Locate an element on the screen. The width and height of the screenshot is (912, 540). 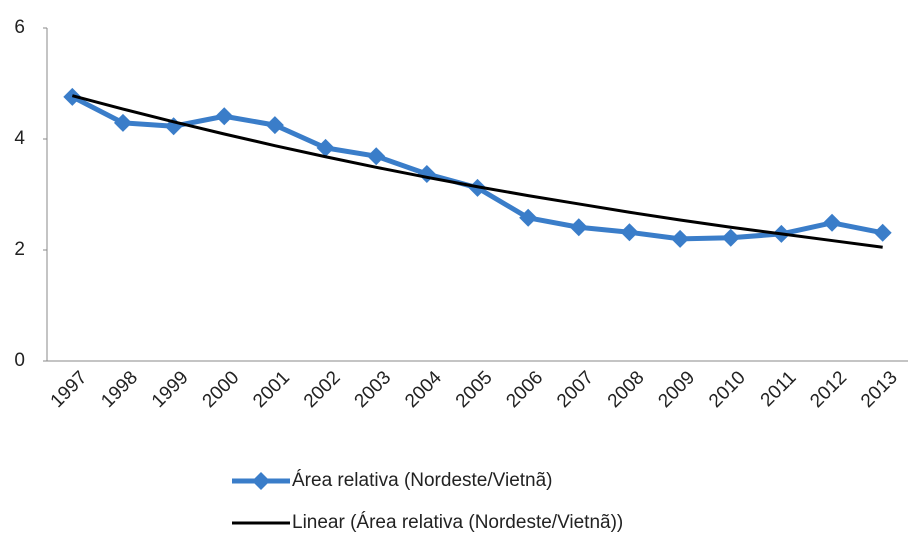
x-tick-label: 2005 is located at coordinates (474, 389).